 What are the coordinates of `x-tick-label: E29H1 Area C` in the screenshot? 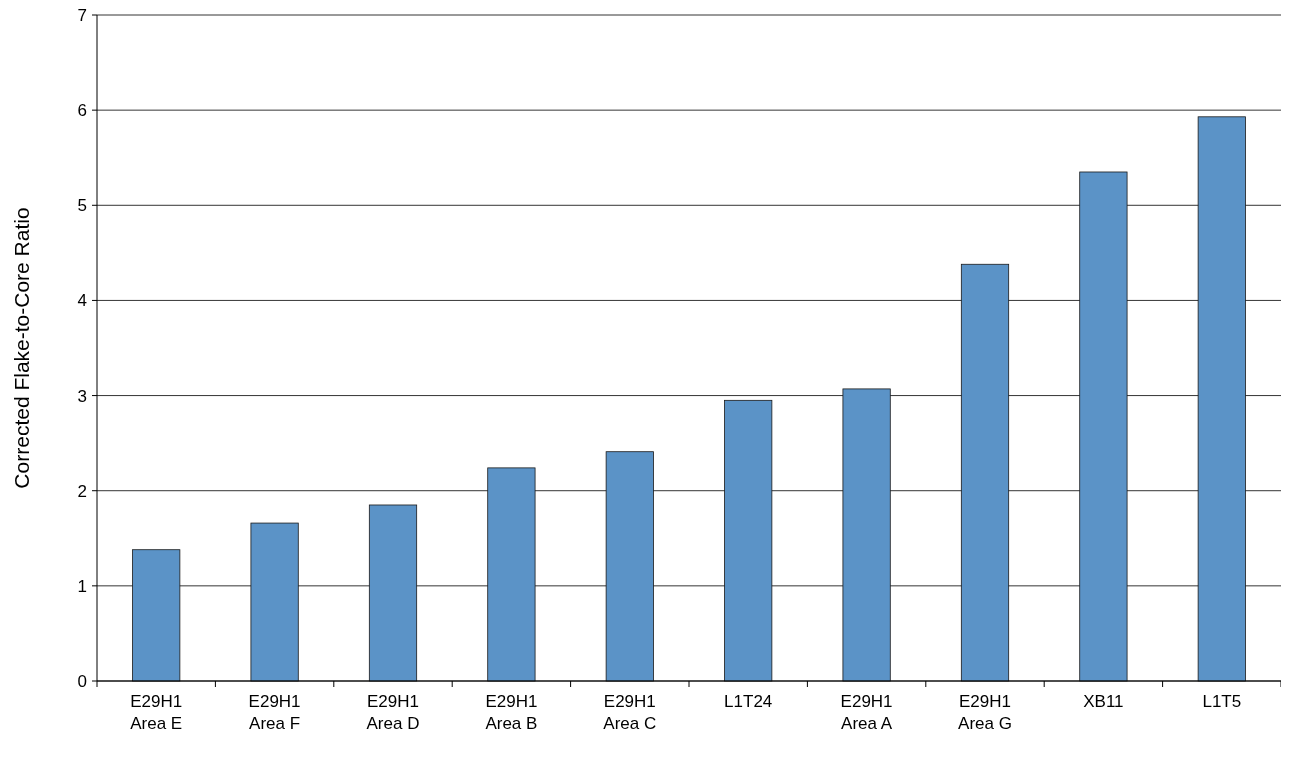 It's located at (630, 712).